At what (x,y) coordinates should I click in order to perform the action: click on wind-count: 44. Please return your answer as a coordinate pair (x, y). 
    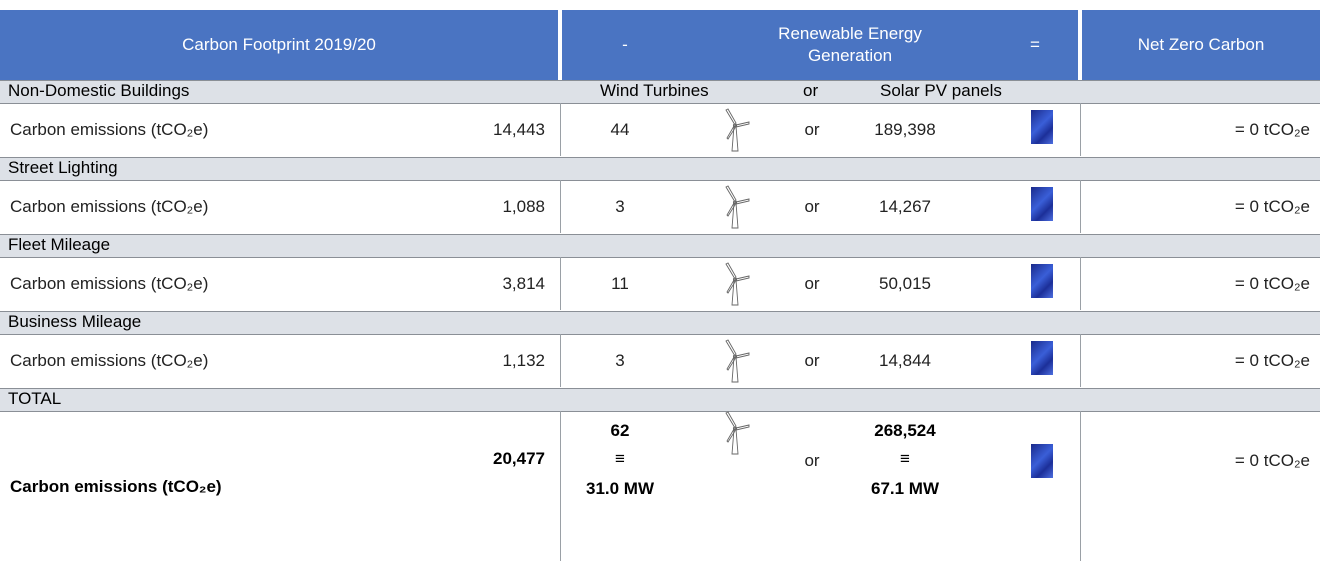
    Looking at the image, I should click on (620, 129).